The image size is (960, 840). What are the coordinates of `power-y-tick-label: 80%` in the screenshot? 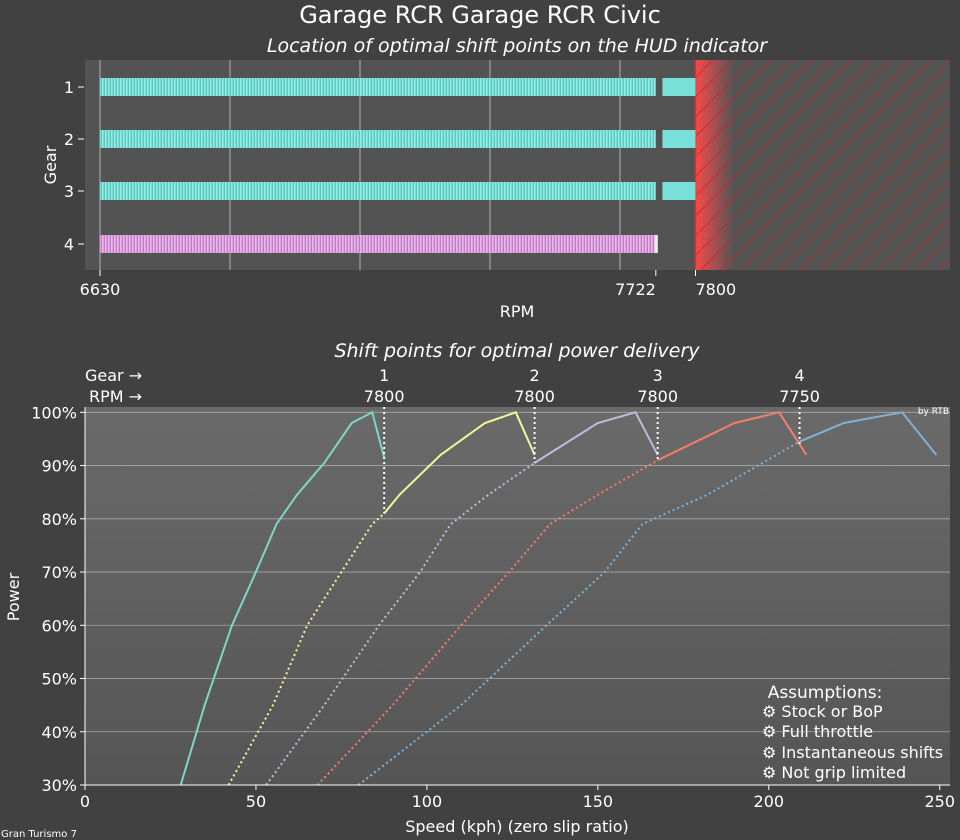 It's located at (59, 519).